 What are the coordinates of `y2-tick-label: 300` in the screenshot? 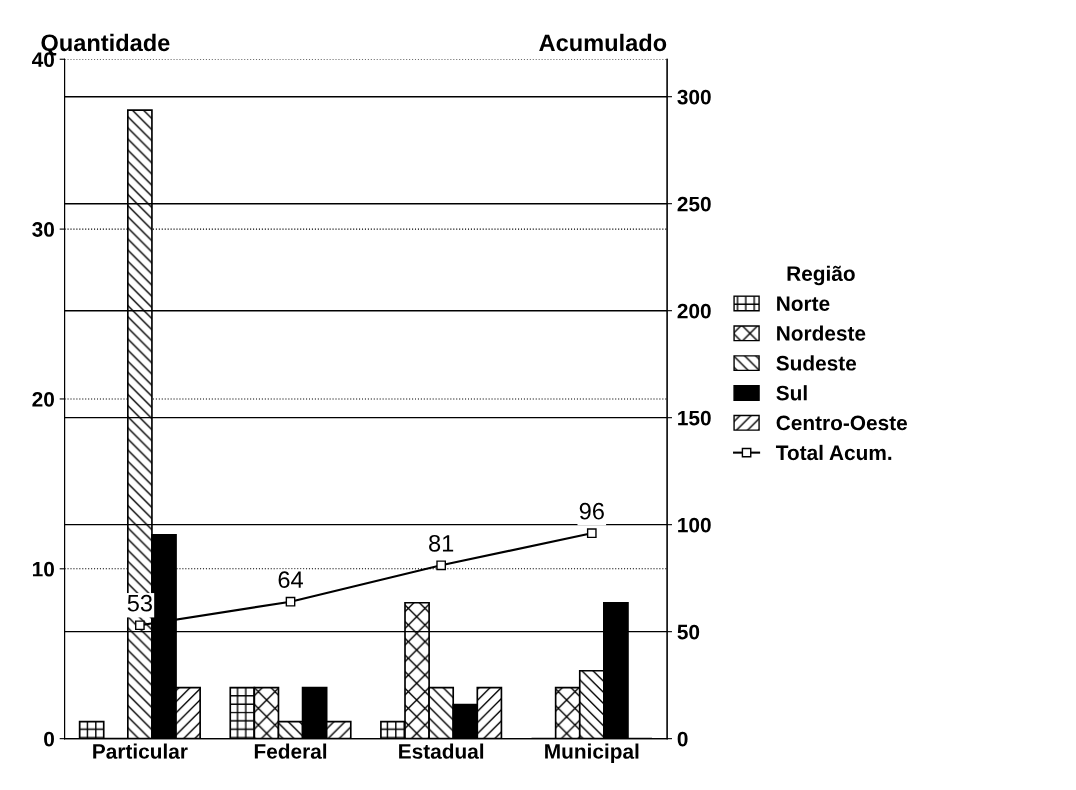 It's located at (694, 97).